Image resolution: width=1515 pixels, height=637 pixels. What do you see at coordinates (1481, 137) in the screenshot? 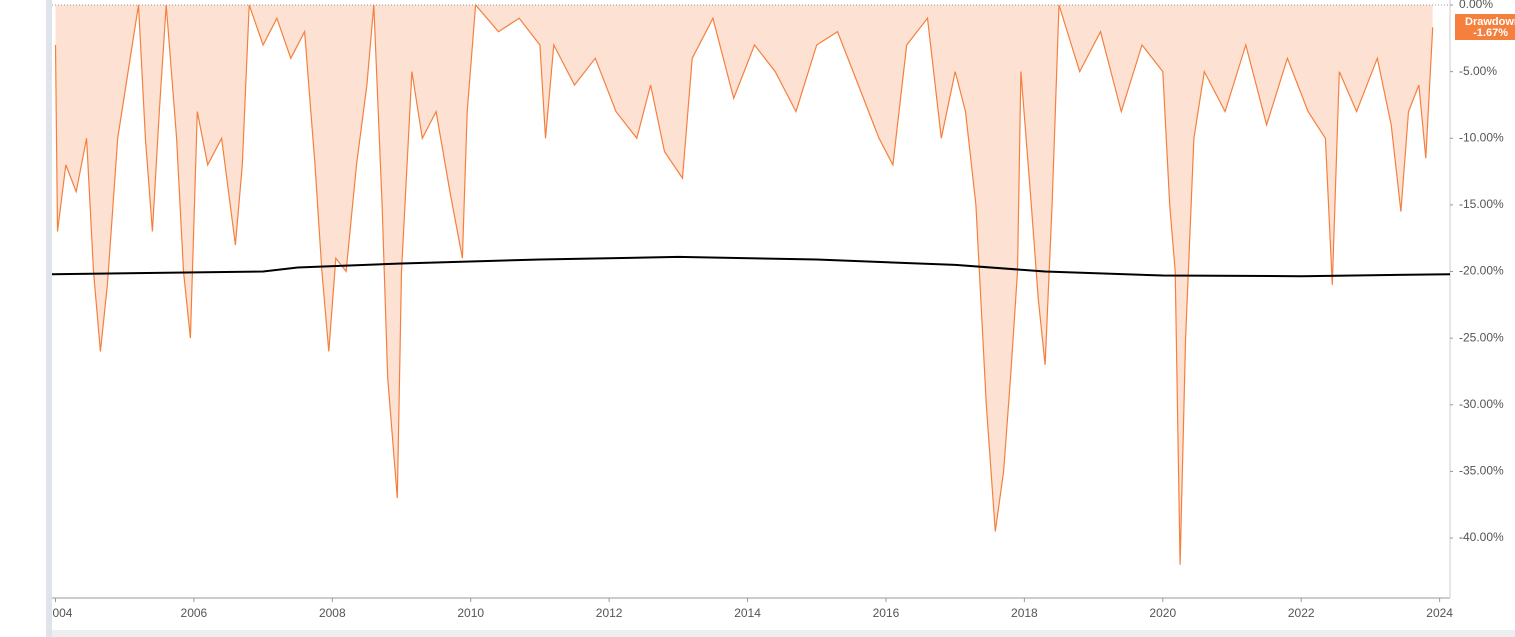
I see `y-tick-label: -10.00%` at bounding box center [1481, 137].